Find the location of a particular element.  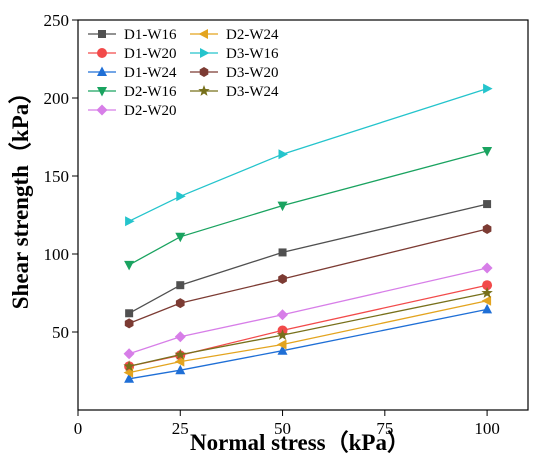

legend-marker-d3-w16 is located at coordinates (205, 53).